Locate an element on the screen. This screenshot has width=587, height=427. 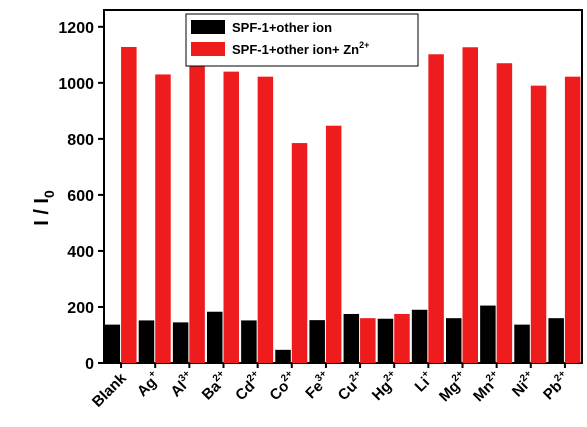
x-tick-label: Pb2+ is located at coordinates (556, 385).